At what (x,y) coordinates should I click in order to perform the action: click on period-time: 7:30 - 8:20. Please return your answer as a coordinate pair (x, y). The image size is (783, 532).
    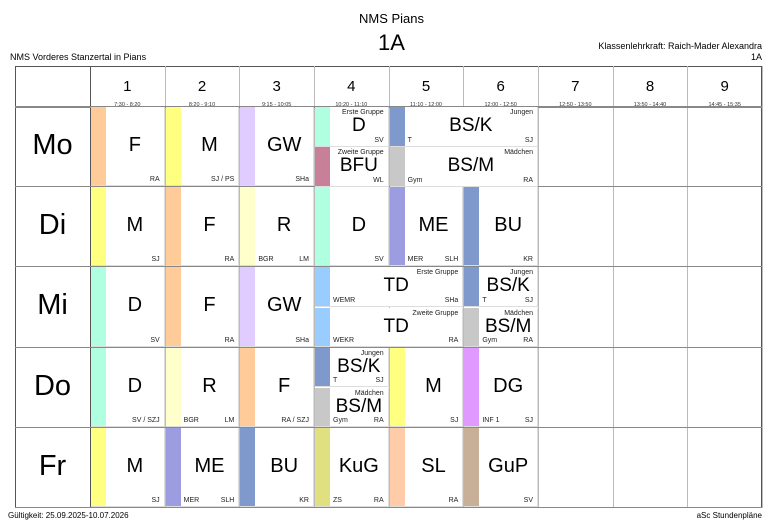
    Looking at the image, I should click on (127, 105).